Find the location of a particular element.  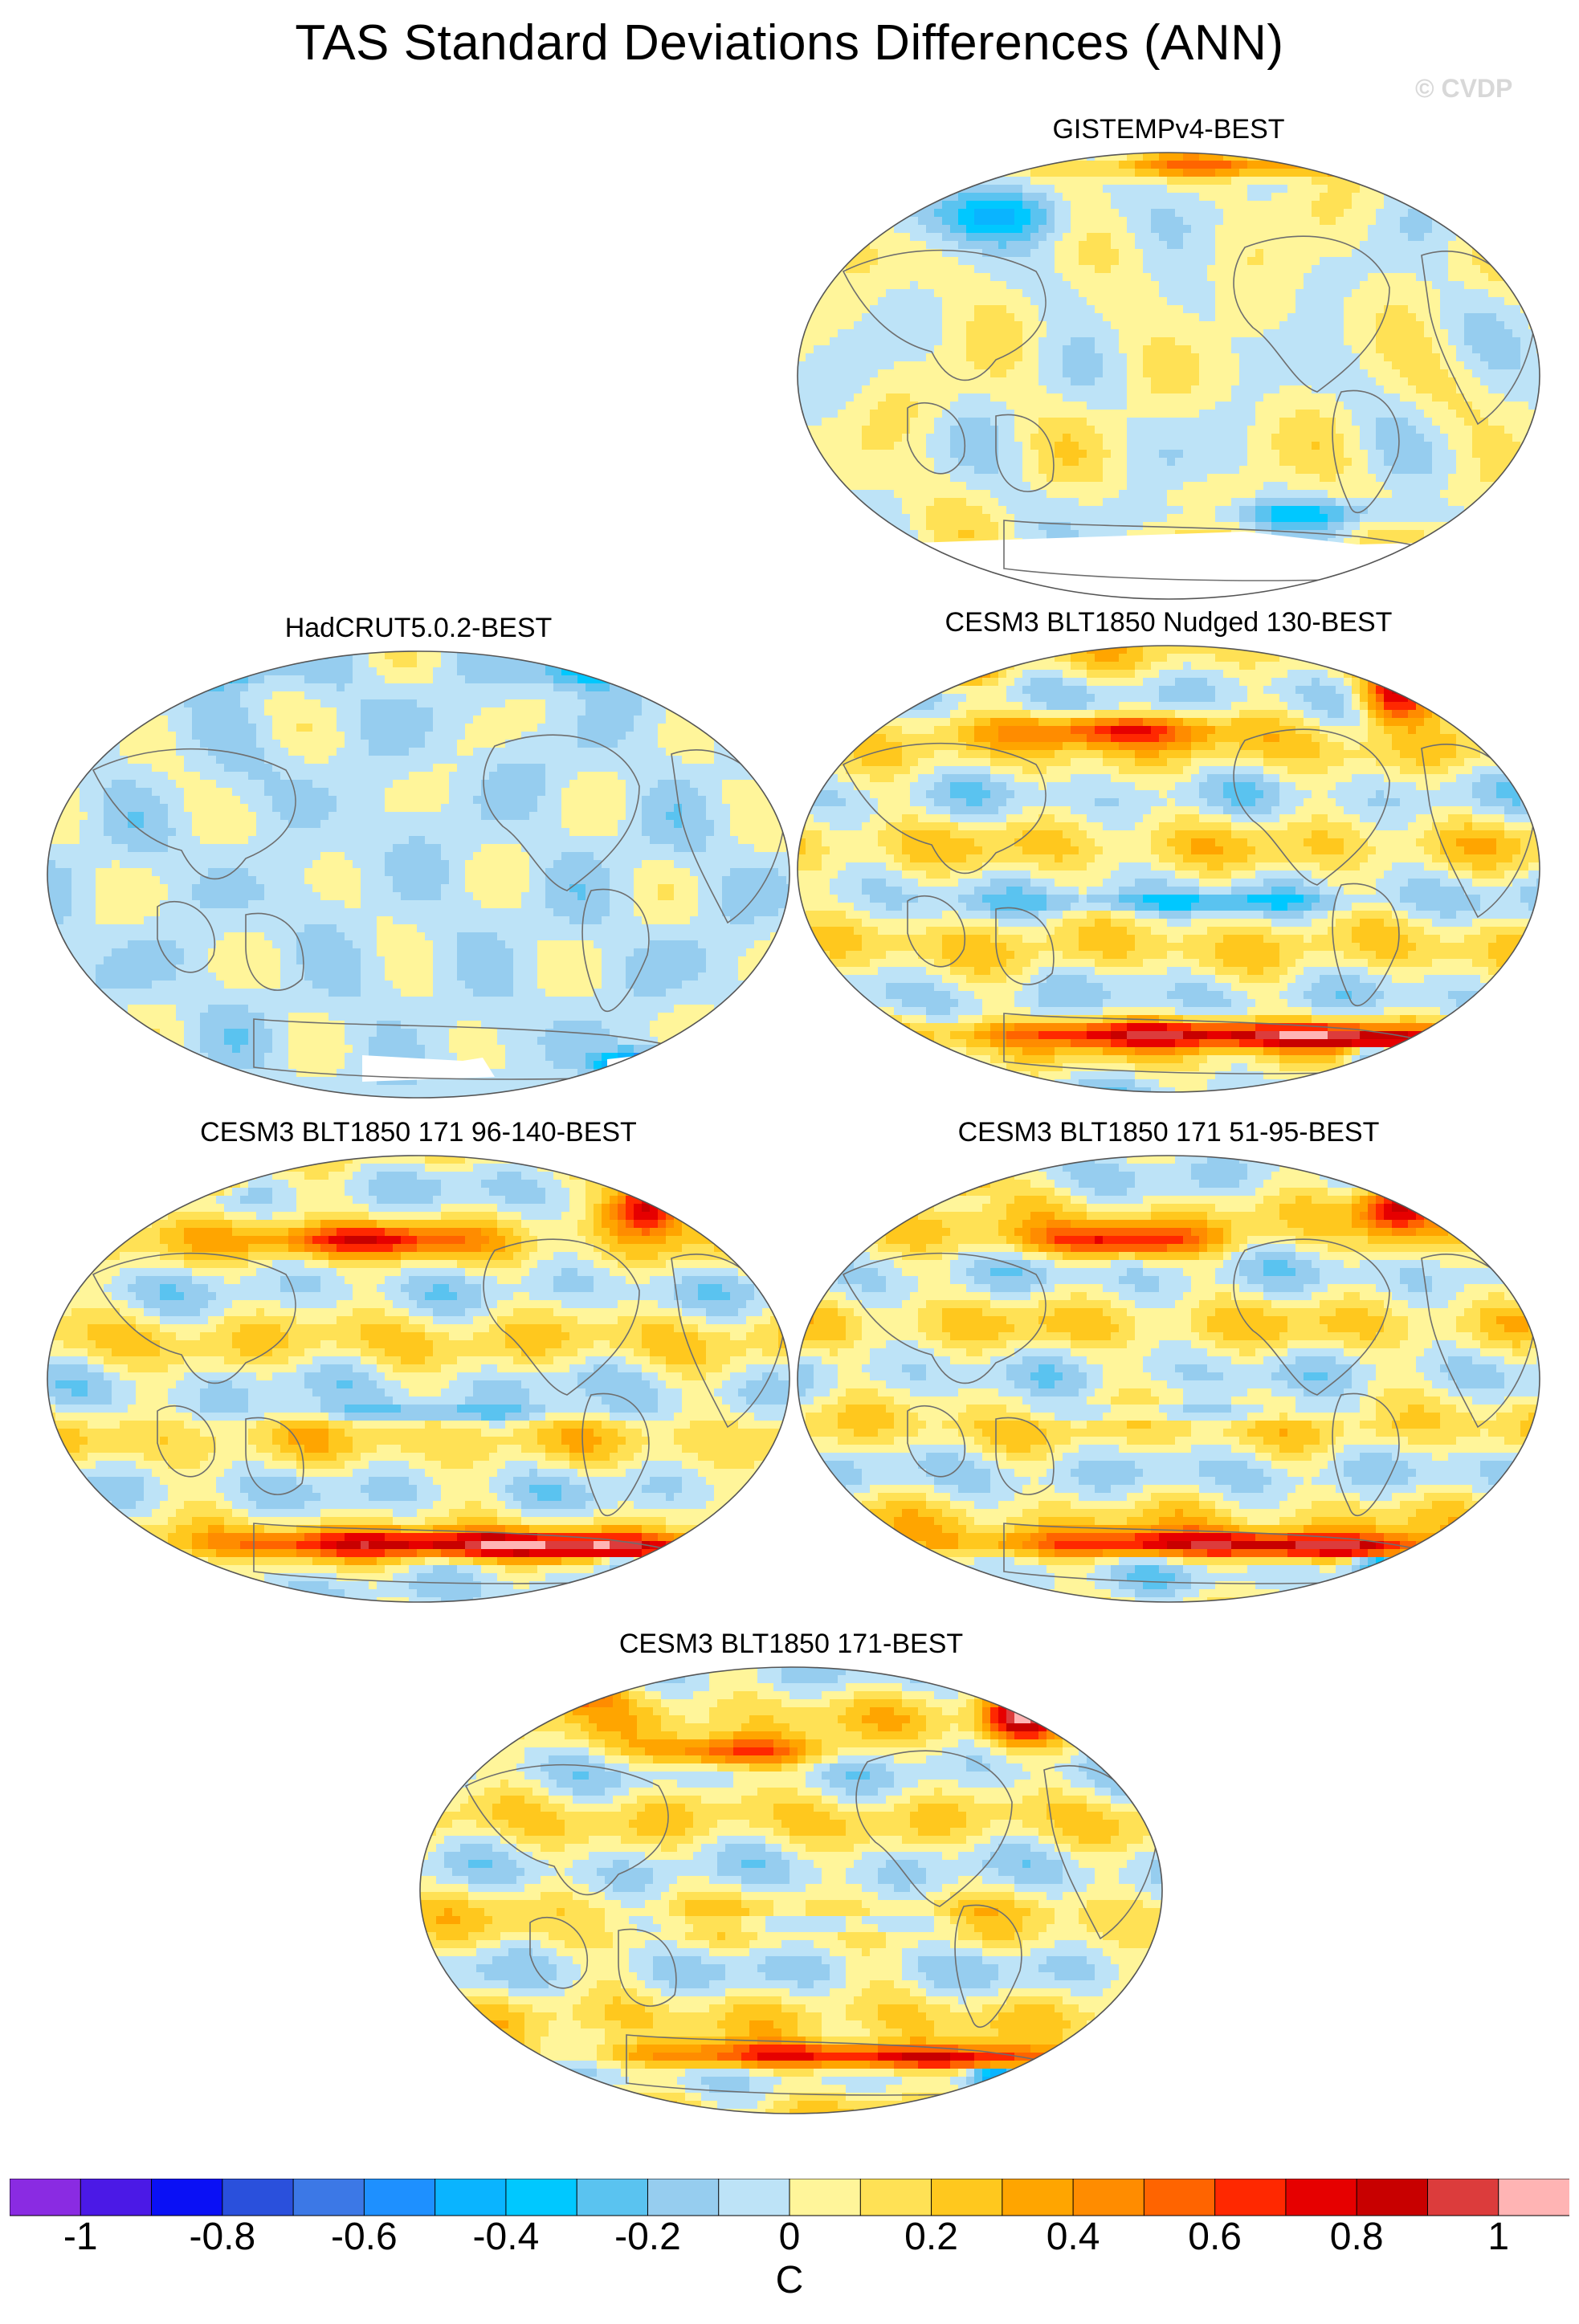

map-hadcrut is located at coordinates (418, 875).